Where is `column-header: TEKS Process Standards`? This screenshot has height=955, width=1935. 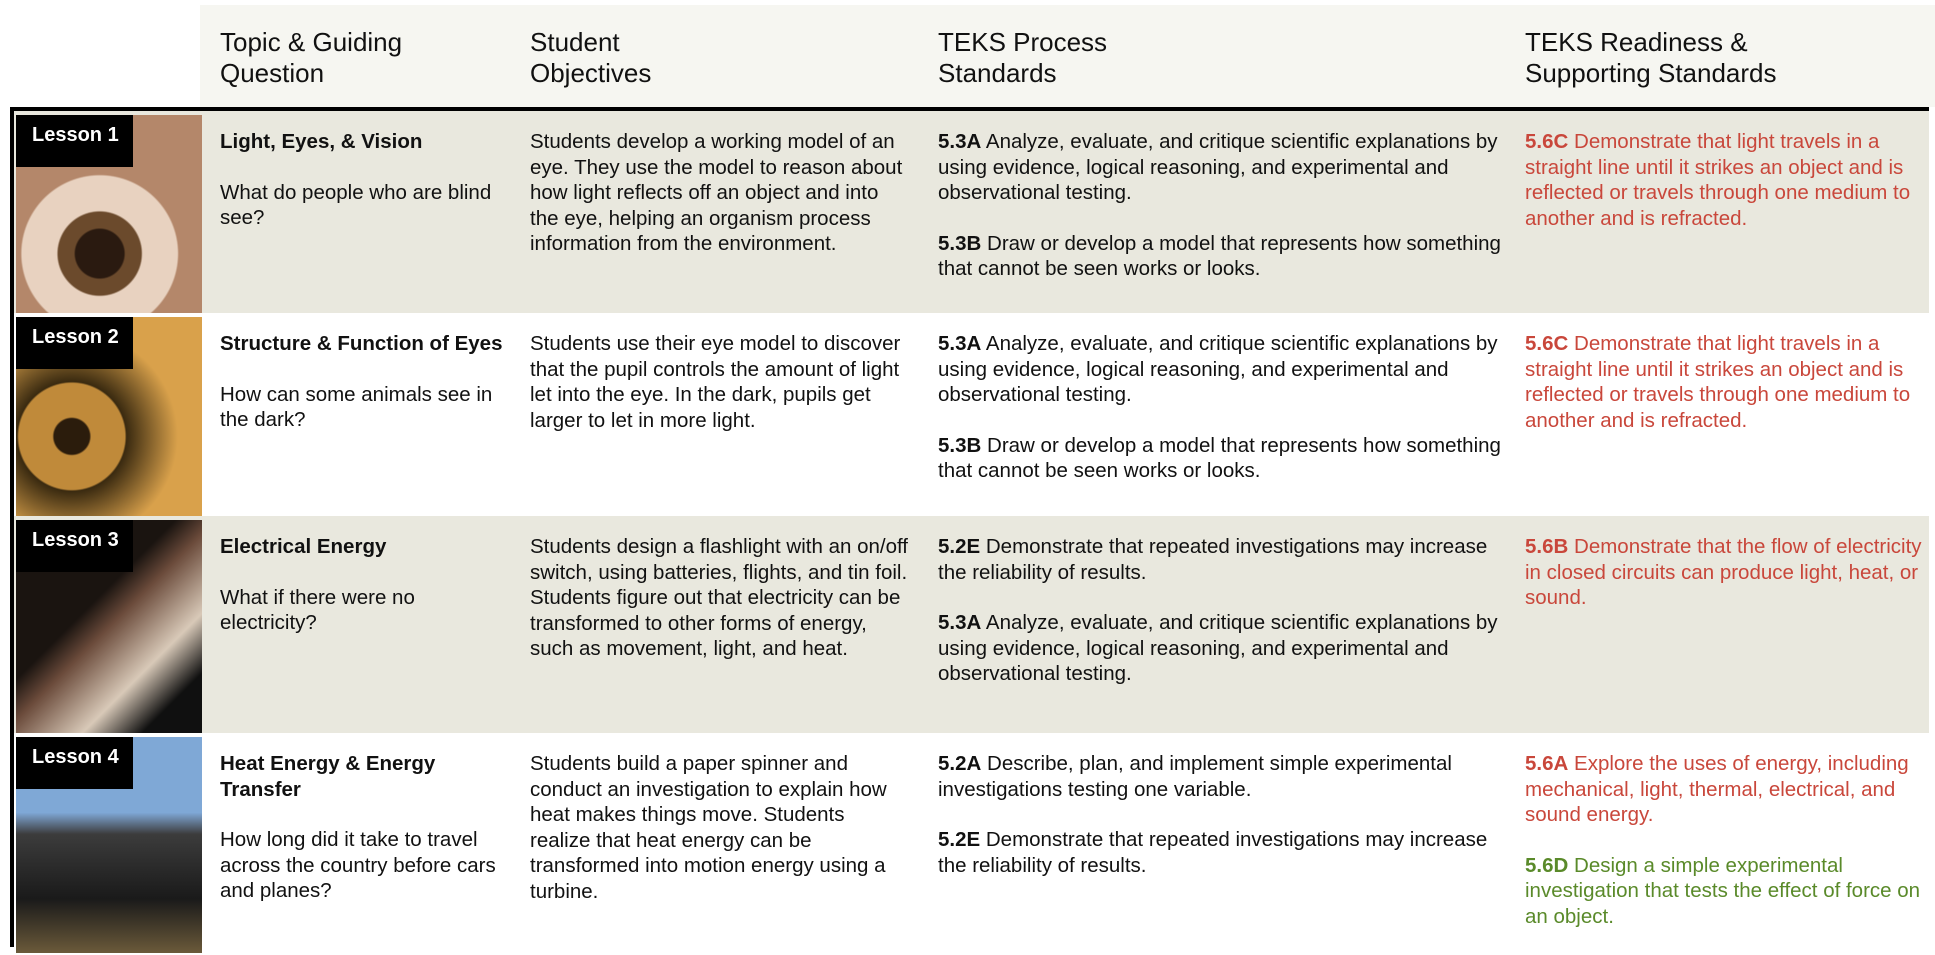 column-header: TEKS Process Standards is located at coordinates (1023, 57).